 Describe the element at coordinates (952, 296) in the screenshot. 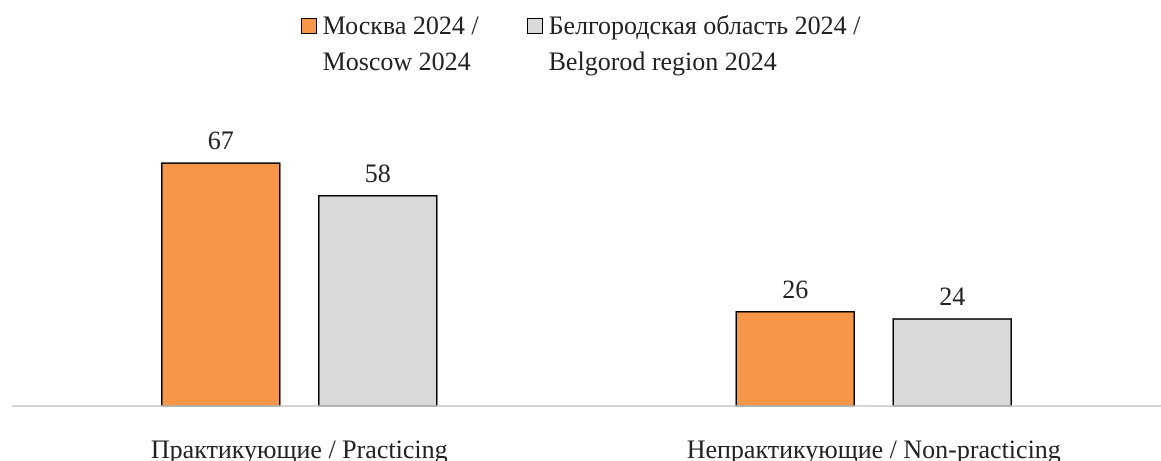

I see `data-label: 24` at that location.